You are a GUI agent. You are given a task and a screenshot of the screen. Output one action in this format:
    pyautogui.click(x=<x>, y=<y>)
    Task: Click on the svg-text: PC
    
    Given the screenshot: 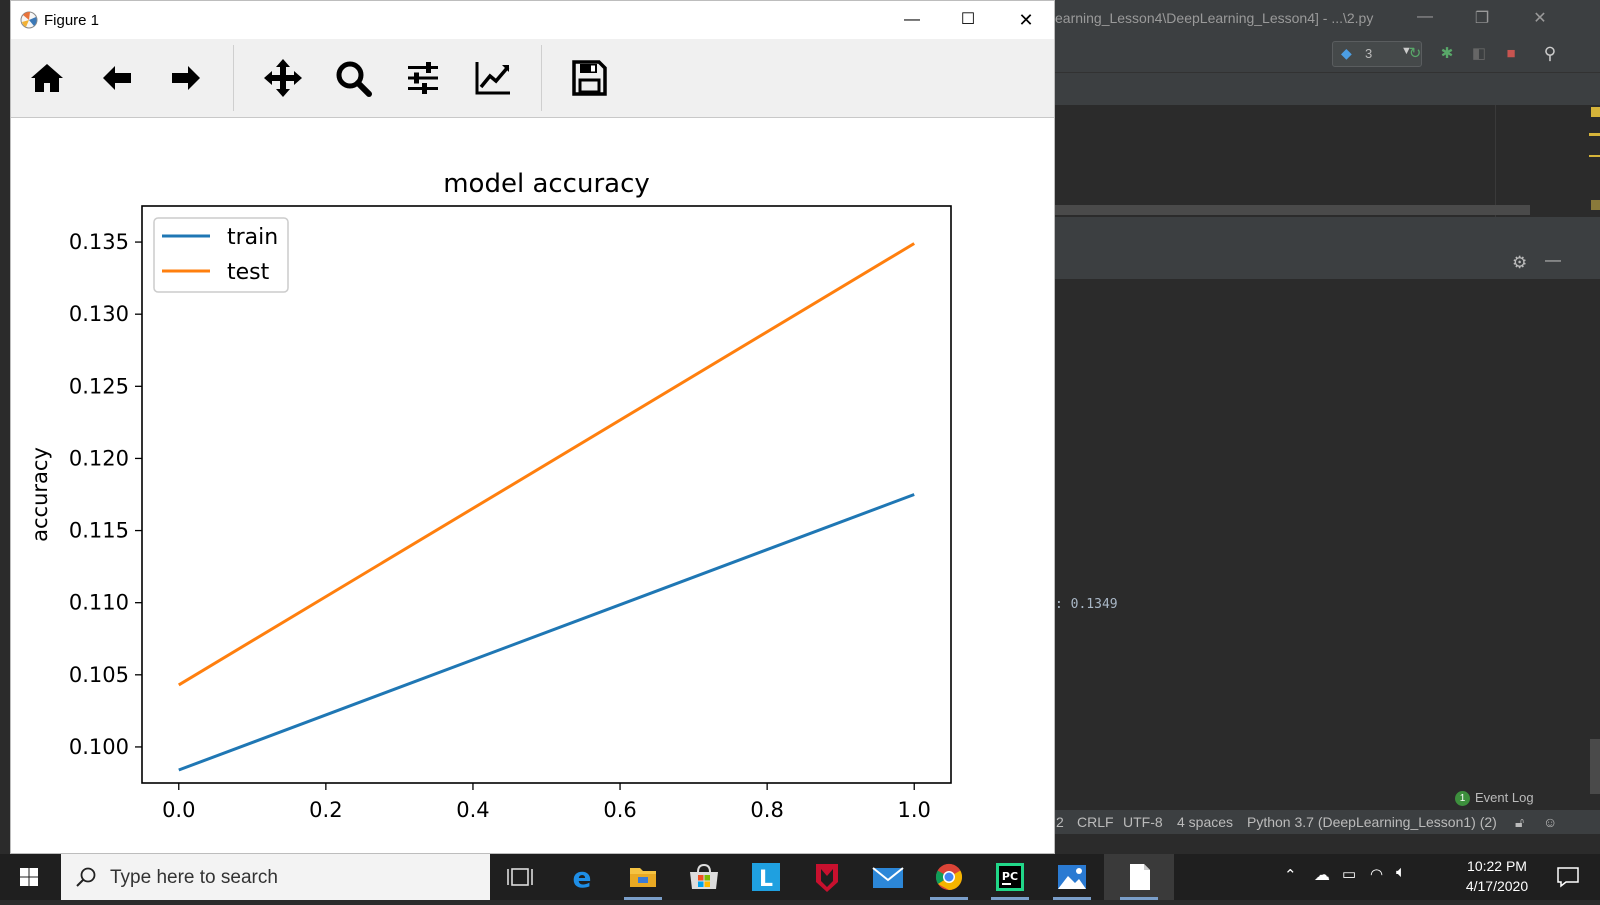 What is the action you would take?
    pyautogui.click(x=1010, y=876)
    